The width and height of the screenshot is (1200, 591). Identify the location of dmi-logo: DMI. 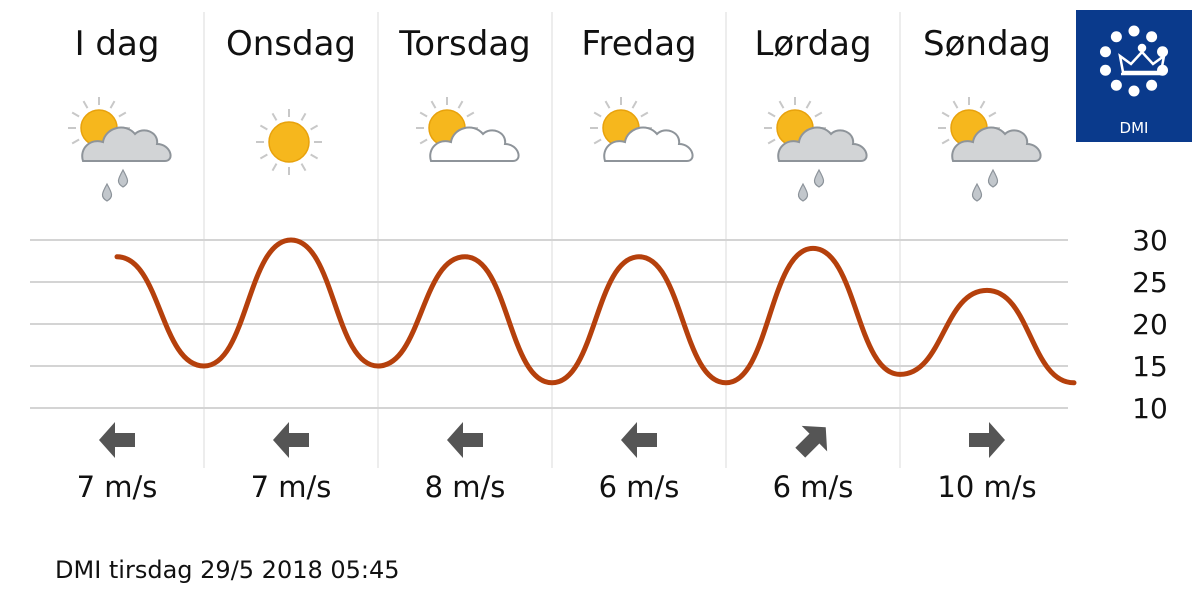
(1134, 76).